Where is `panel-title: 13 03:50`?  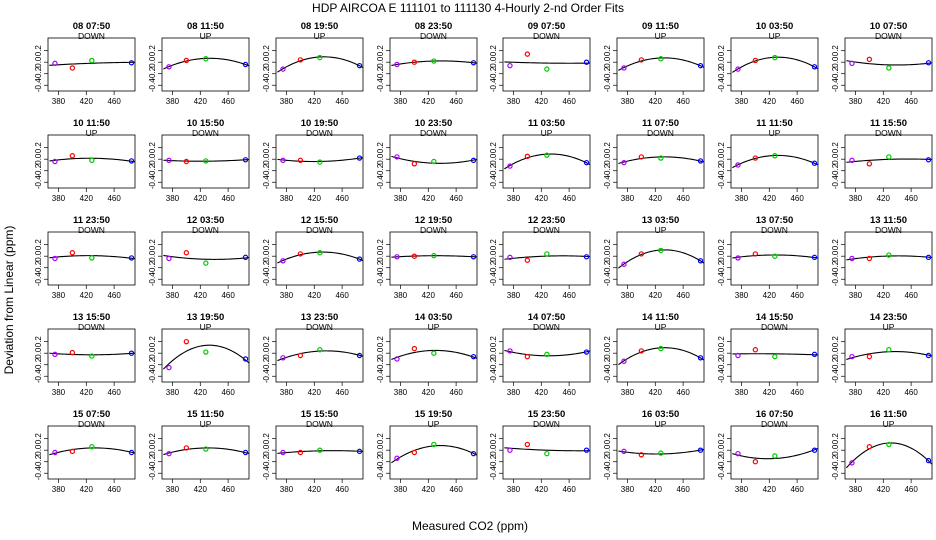 panel-title: 13 03:50 is located at coordinates (661, 220).